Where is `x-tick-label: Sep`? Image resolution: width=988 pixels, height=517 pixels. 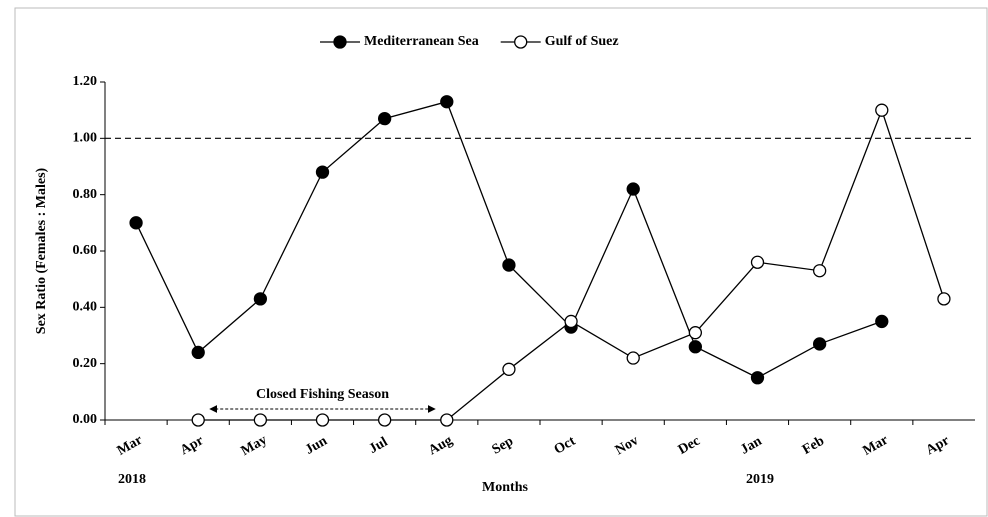 x-tick-label: Sep is located at coordinates (503, 446).